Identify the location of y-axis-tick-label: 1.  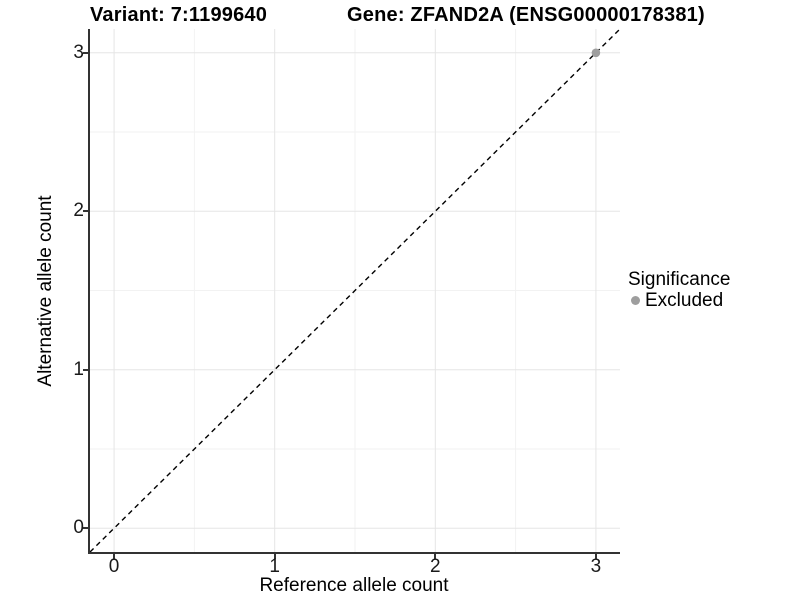
(78, 369).